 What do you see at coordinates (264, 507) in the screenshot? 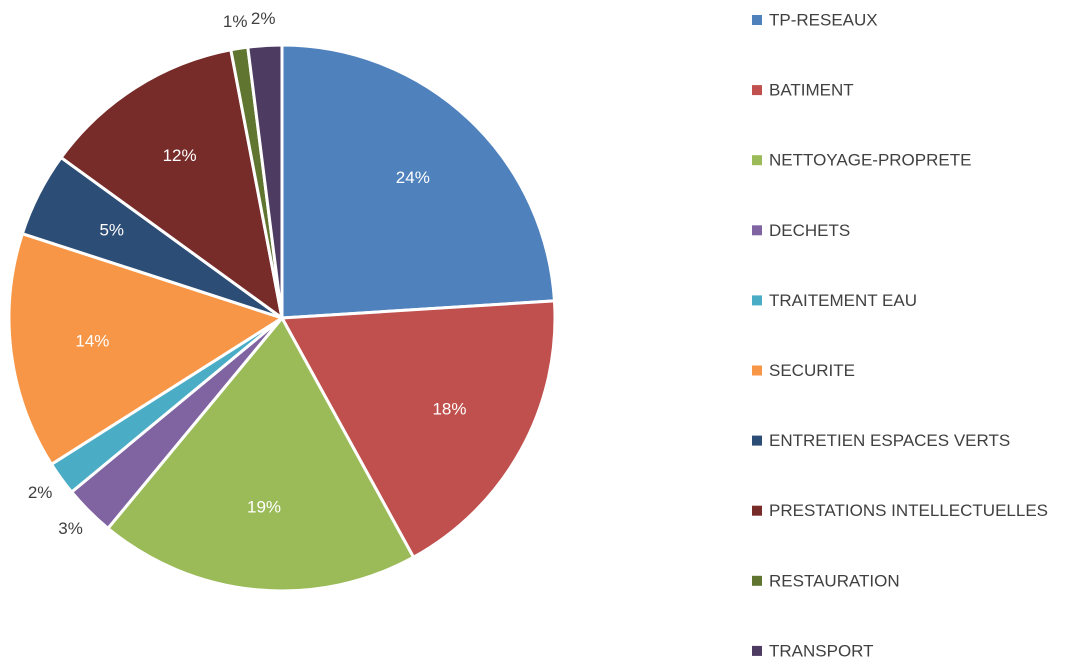
I see `data-label: 19%` at bounding box center [264, 507].